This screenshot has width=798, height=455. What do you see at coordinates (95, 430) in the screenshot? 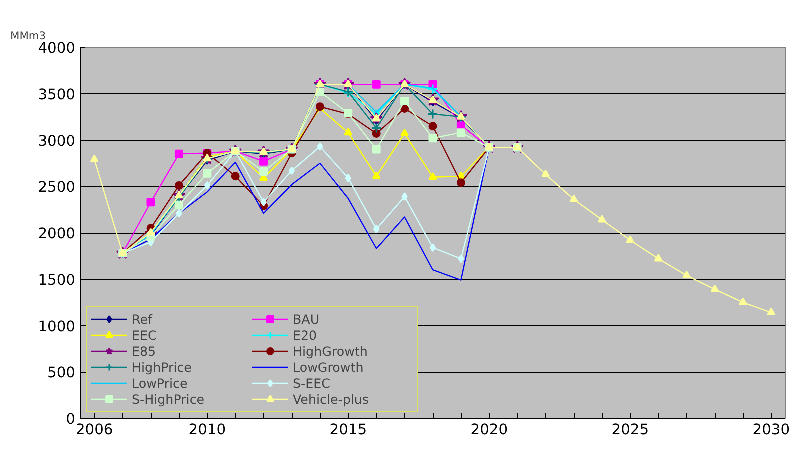
I see `x-tick-label: 2006` at bounding box center [95, 430].